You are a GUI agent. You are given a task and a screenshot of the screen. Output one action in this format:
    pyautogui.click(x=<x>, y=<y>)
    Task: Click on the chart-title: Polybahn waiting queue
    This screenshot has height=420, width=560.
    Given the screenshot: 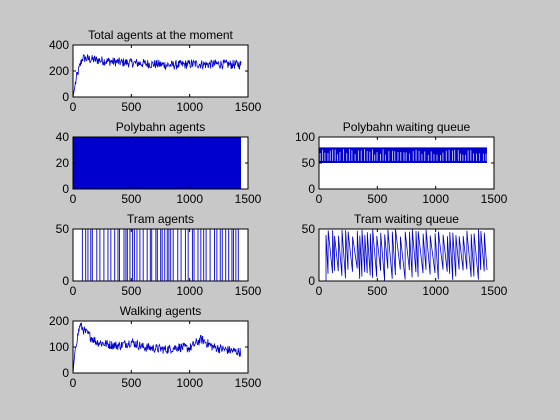 What is the action you would take?
    pyautogui.click(x=407, y=127)
    